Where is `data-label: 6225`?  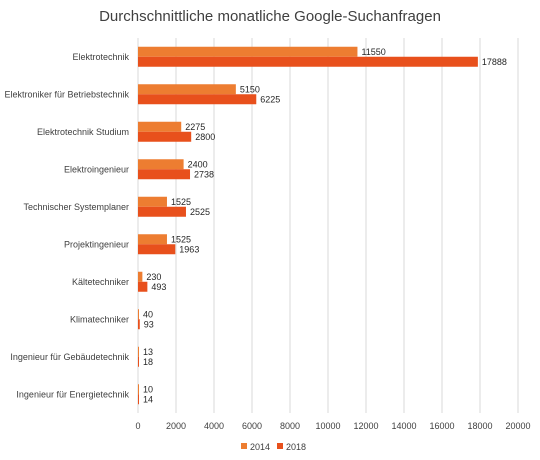 data-label: 6225 is located at coordinates (270, 99).